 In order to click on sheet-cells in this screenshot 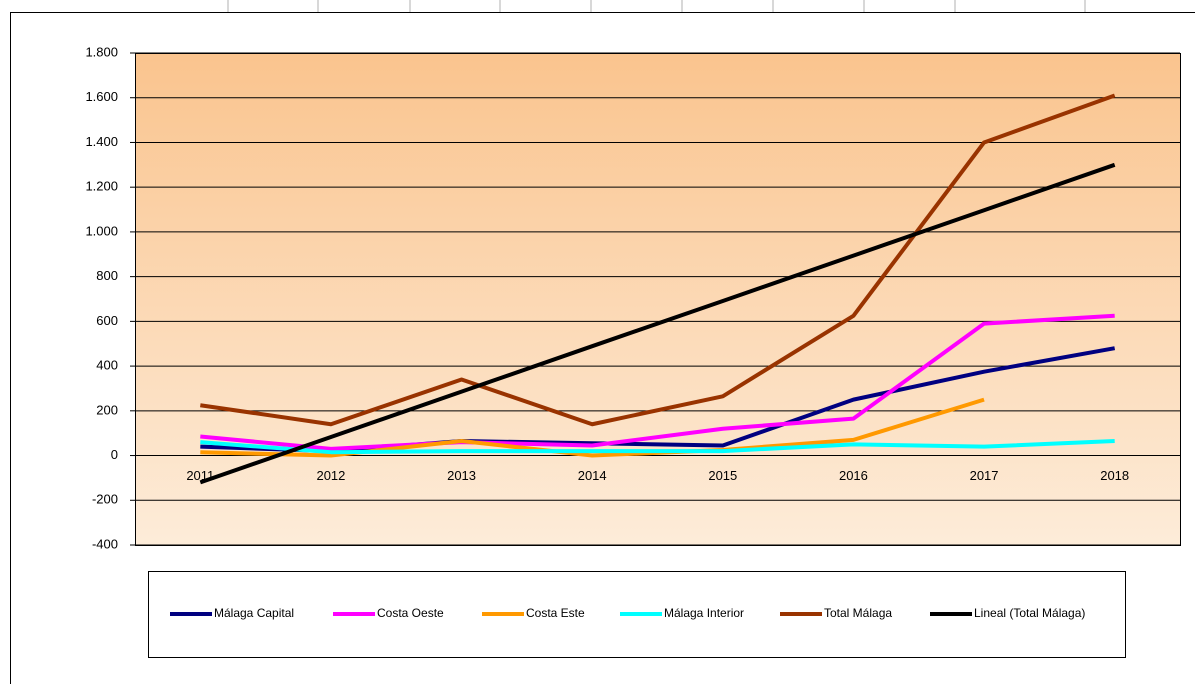, I will do `click(656, 6)`.